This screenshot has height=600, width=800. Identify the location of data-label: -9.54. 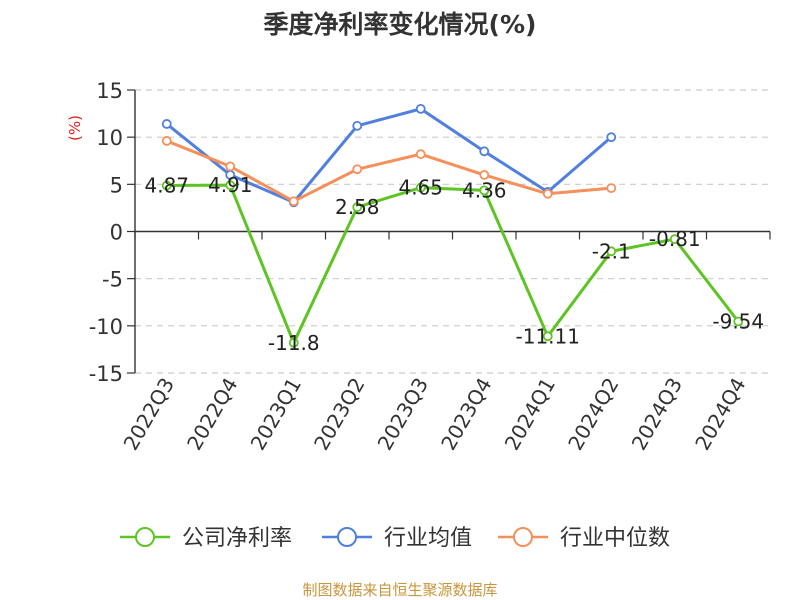
(738, 321).